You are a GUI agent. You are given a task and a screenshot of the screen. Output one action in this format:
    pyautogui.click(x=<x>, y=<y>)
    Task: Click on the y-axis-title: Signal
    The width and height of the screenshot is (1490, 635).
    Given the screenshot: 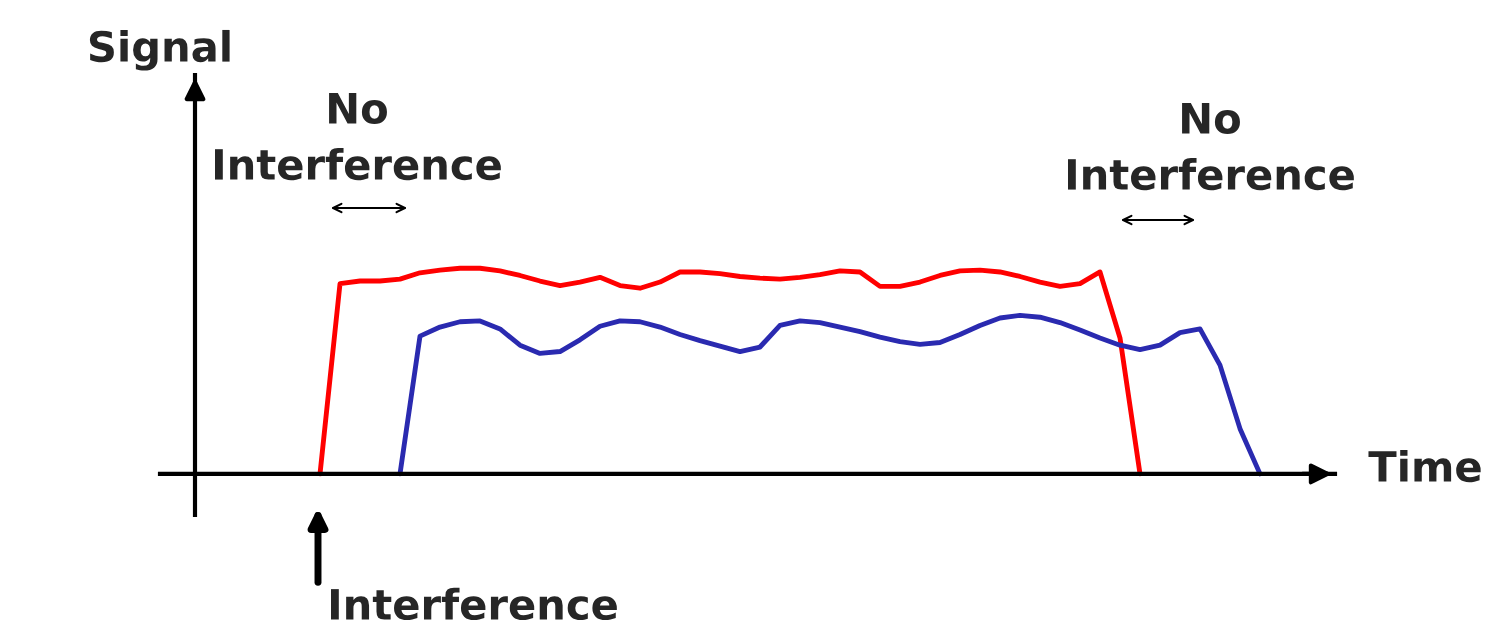 What is the action you would take?
    pyautogui.click(x=159, y=50)
    